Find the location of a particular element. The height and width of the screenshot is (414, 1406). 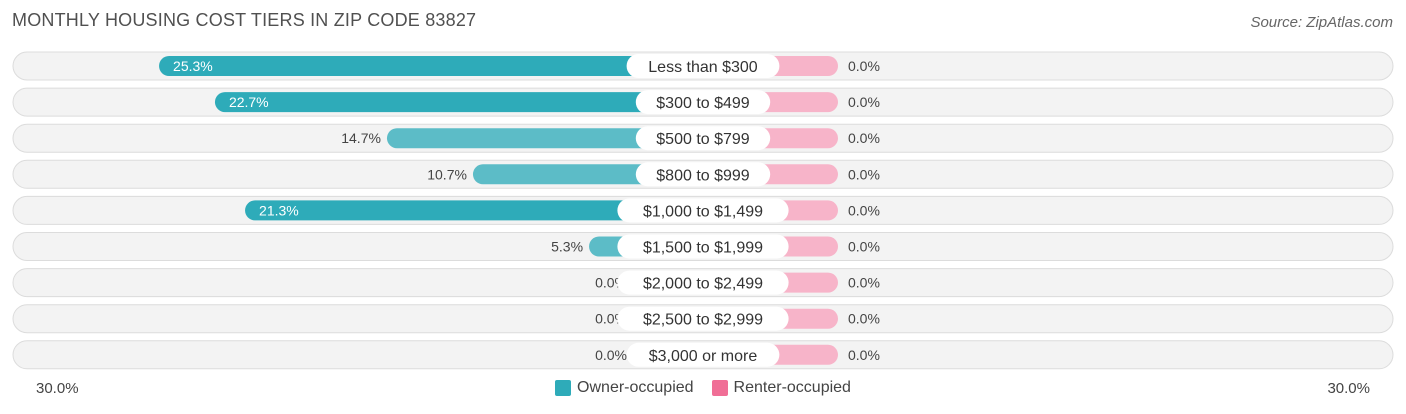

owner-value-label: 5.3% is located at coordinates (567, 247).